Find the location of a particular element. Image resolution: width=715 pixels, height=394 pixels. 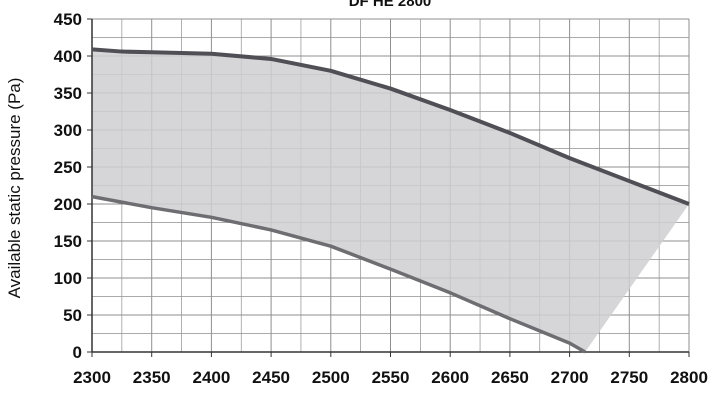

x-tick-label: 2650 is located at coordinates (510, 377).